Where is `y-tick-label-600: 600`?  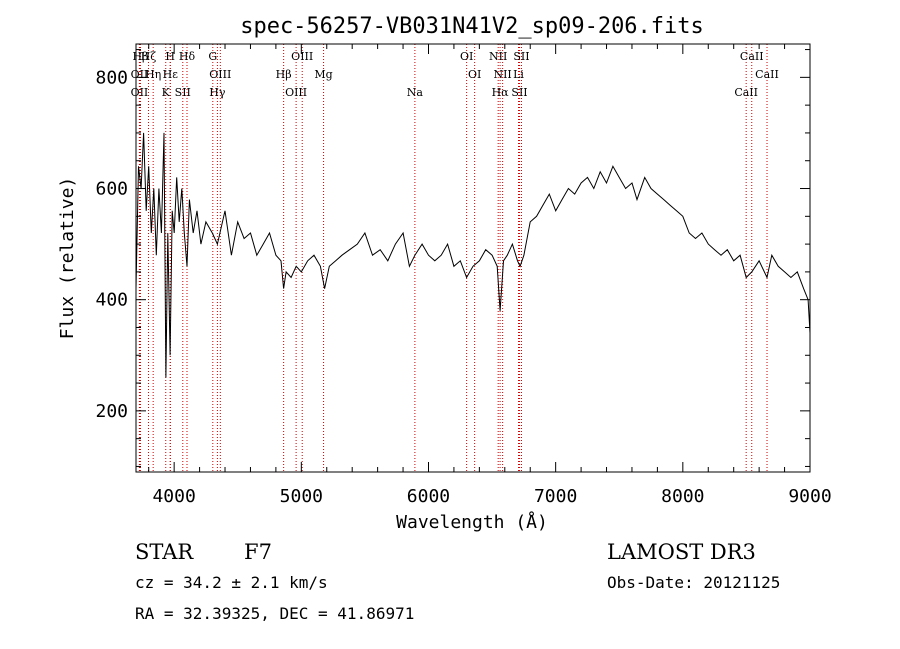
y-tick-label-600: 600 is located at coordinates (111, 189).